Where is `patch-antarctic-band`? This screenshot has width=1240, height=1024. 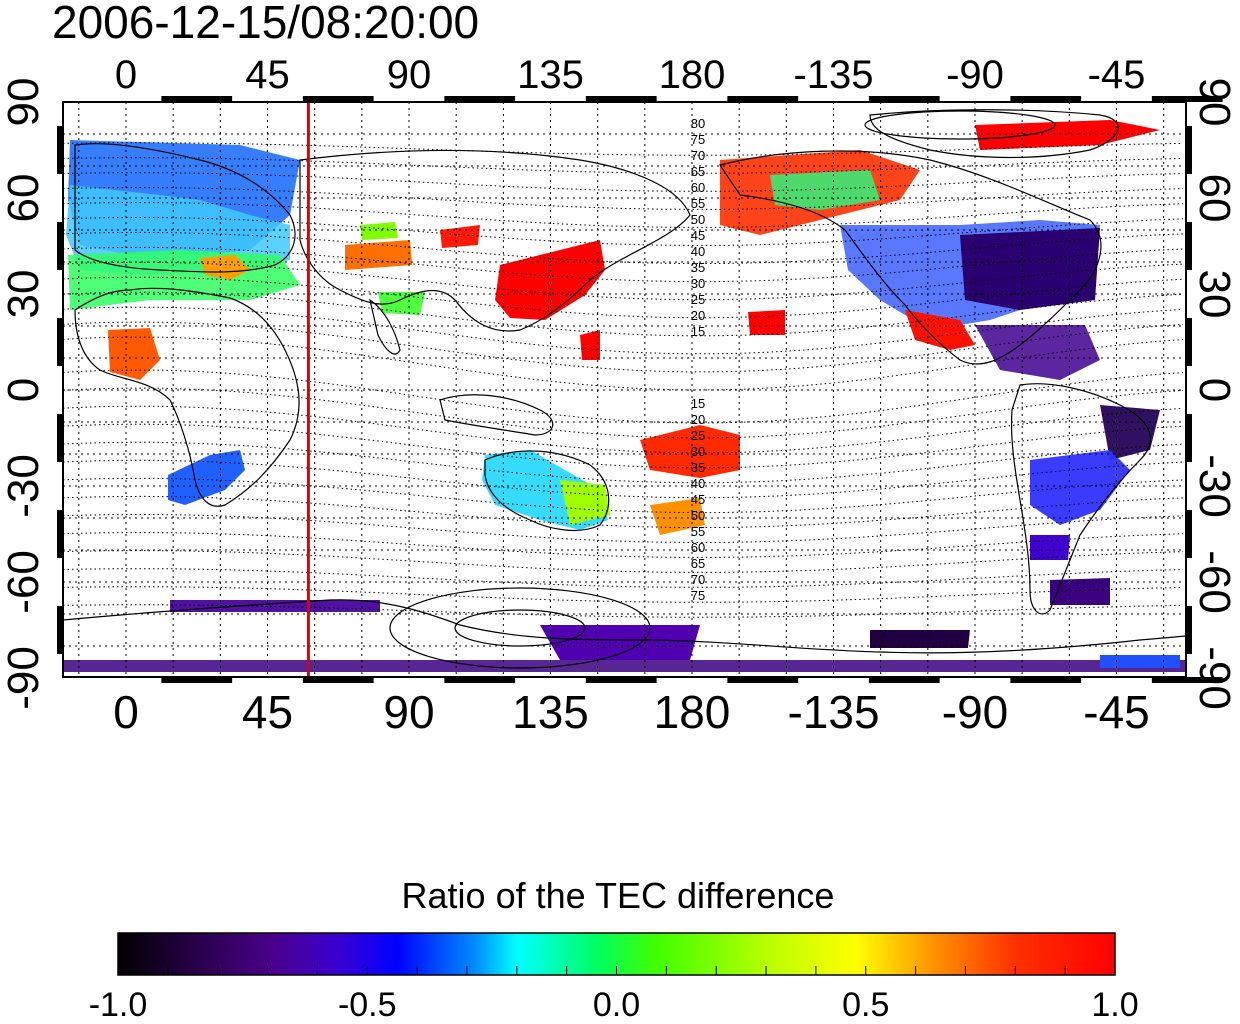
patch-antarctic-band is located at coordinates (624, 666).